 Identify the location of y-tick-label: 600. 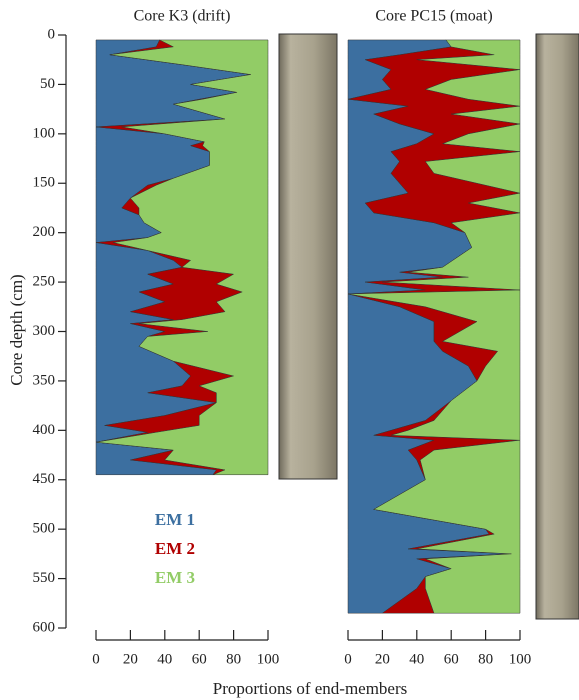
(44, 627).